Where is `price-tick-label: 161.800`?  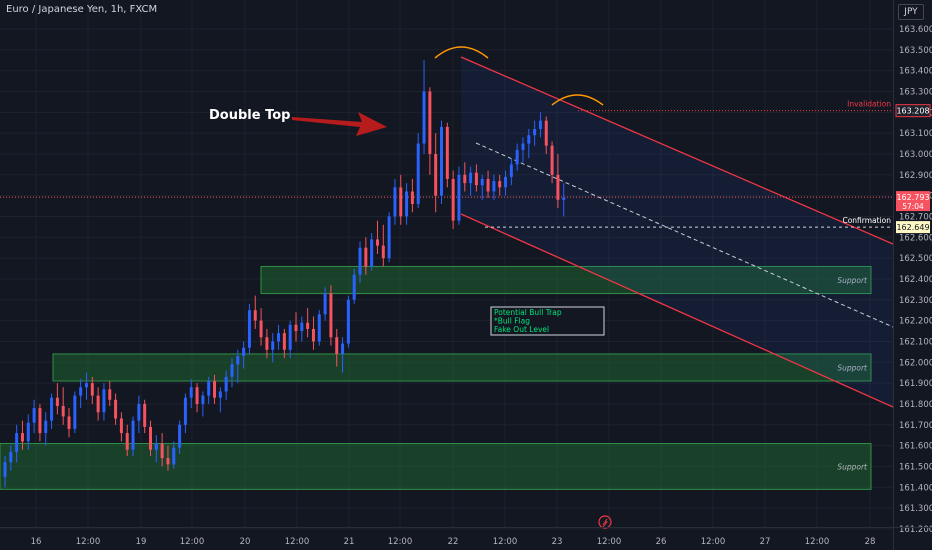
price-tick-label: 161.800 is located at coordinates (915, 405).